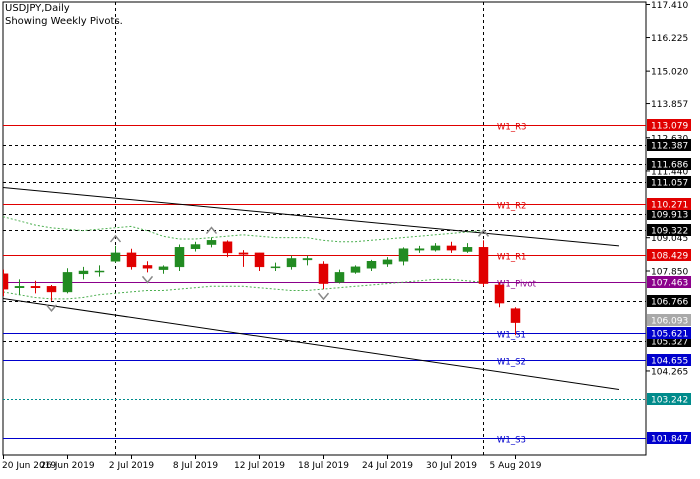 Image resolution: width=700 pixels, height=479 pixels. I want to click on pivot-subtitle: Showing Weekly Pivots., so click(64, 21).